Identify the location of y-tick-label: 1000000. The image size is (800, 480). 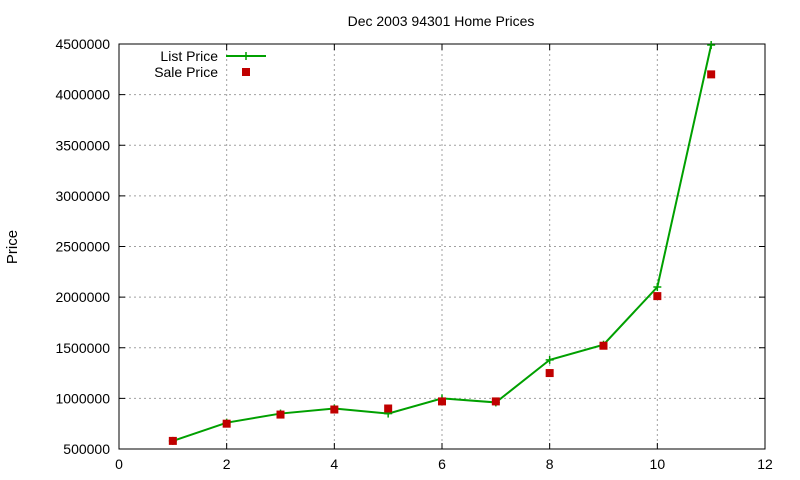
(82, 398).